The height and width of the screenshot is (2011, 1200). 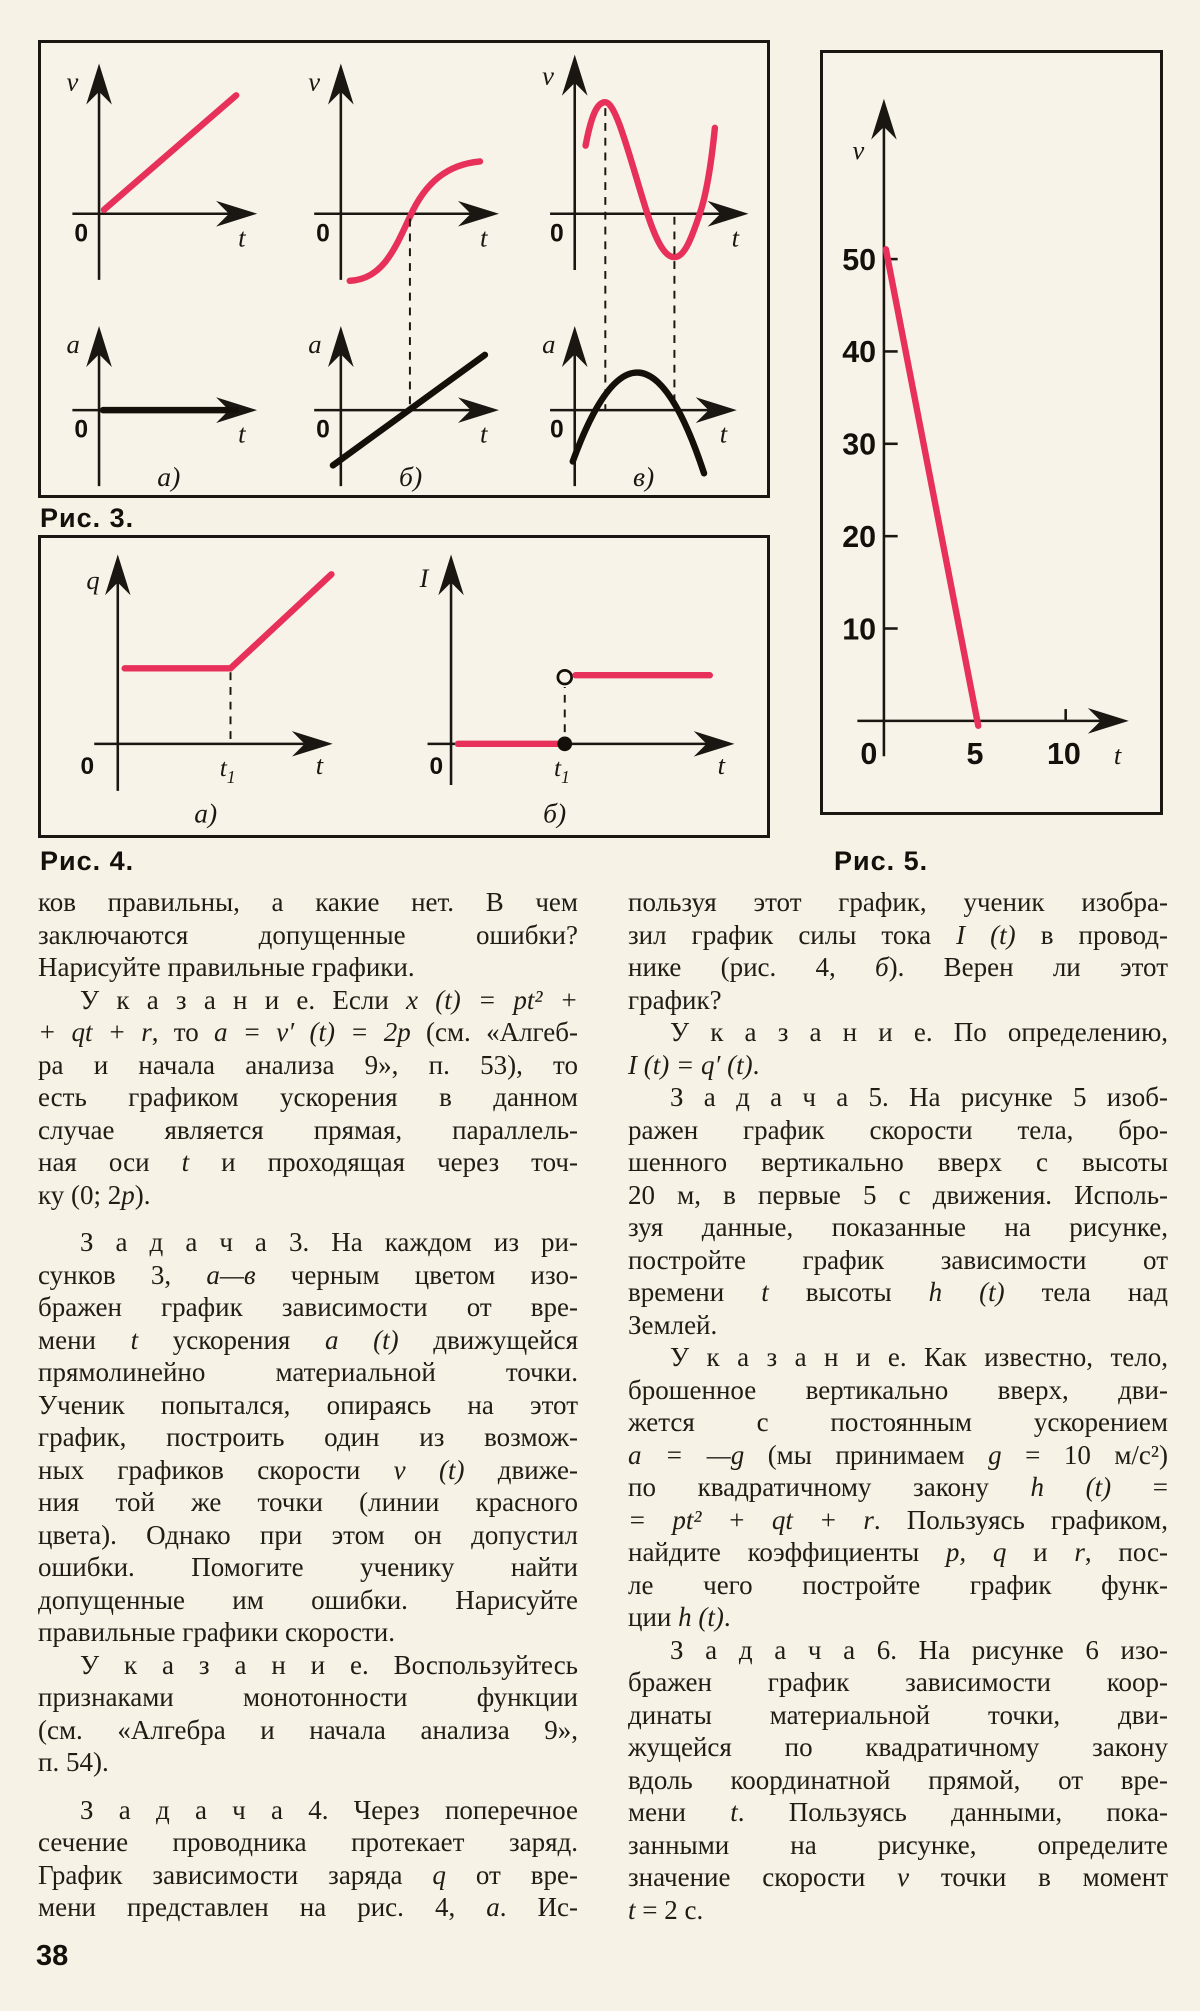 I want to click on text-line: З а д а ч а 6. На рисунке 6 изо-, so click(x=898, y=1650).